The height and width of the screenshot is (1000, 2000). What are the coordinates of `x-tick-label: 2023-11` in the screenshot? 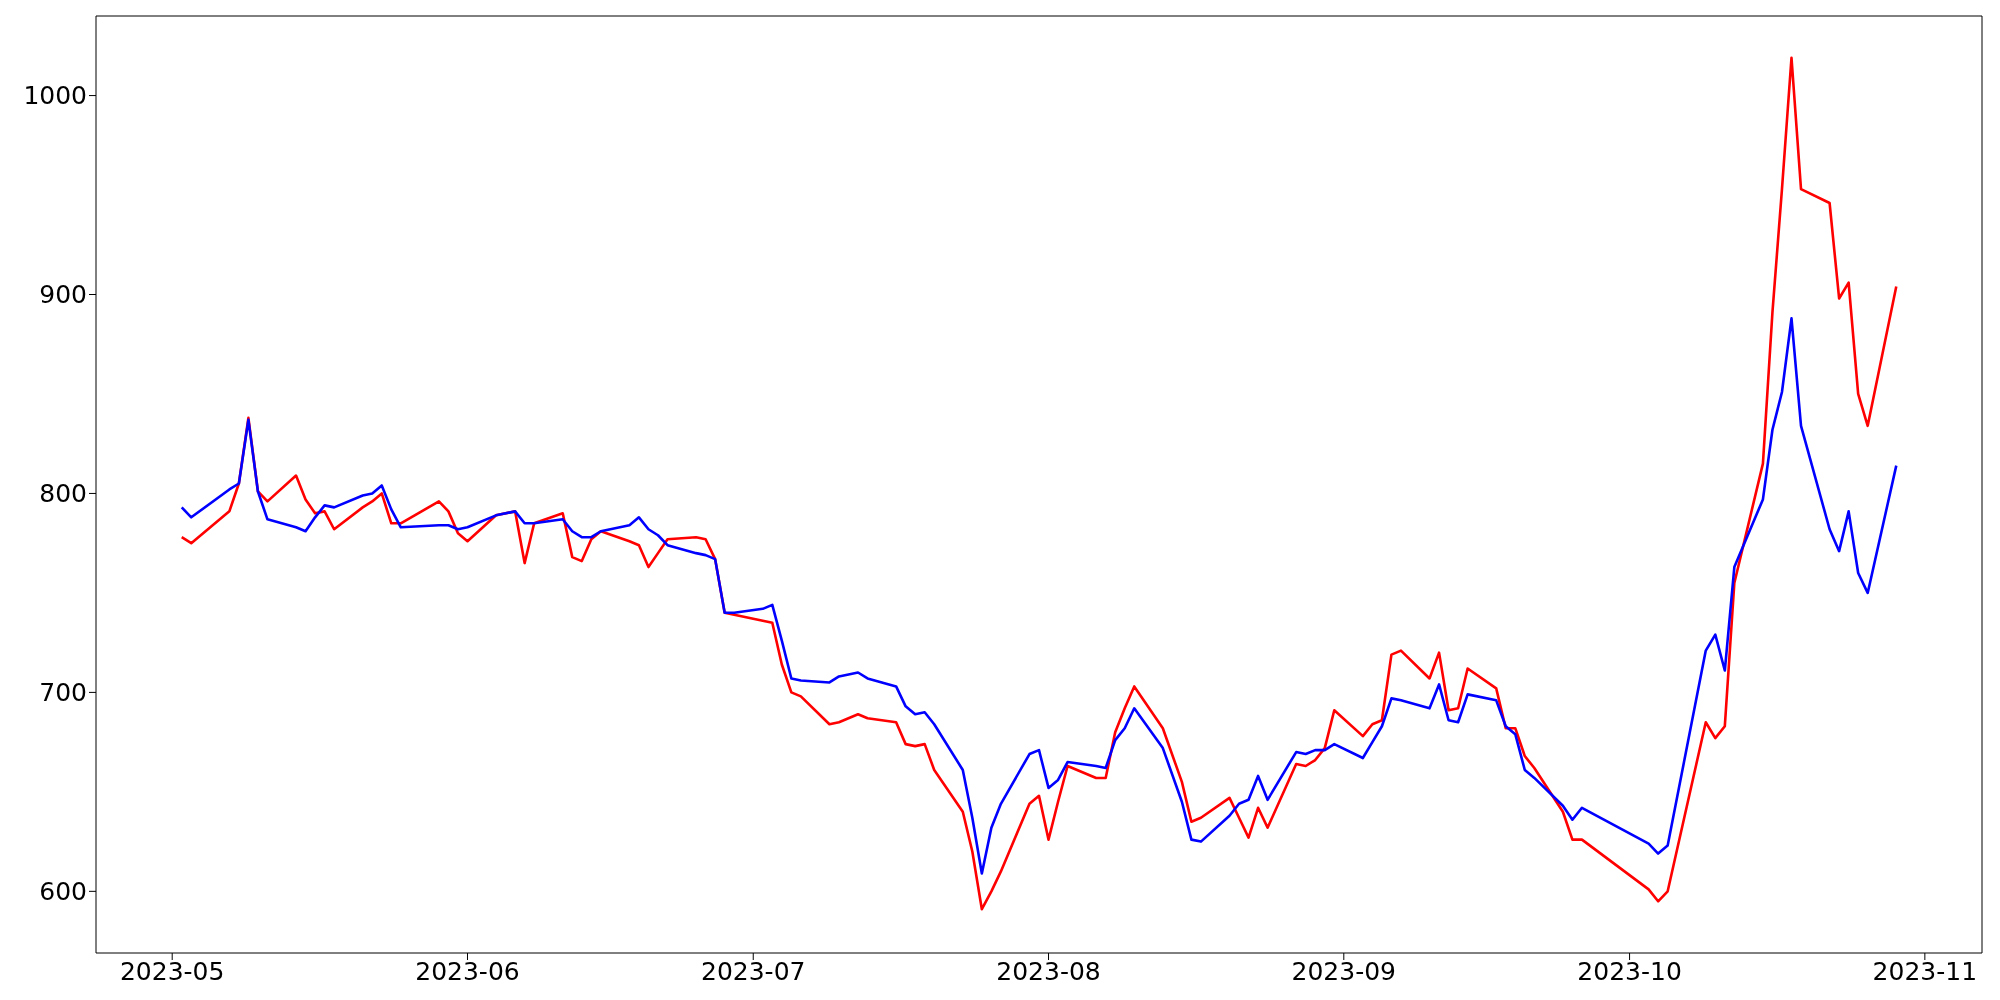 It's located at (1925, 971).